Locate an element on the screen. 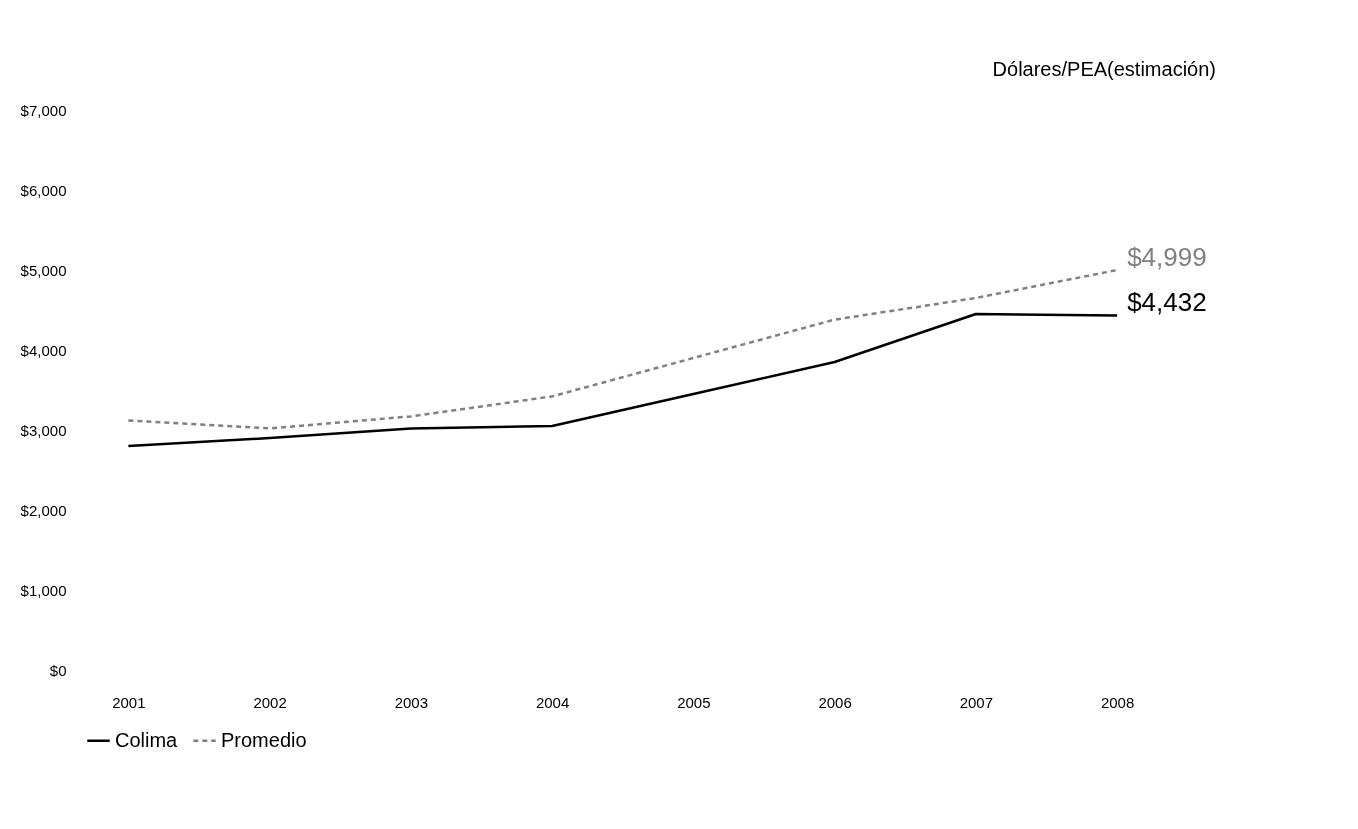 This screenshot has width=1358, height=829. y-tick-label: $1,000 is located at coordinates (43, 590).